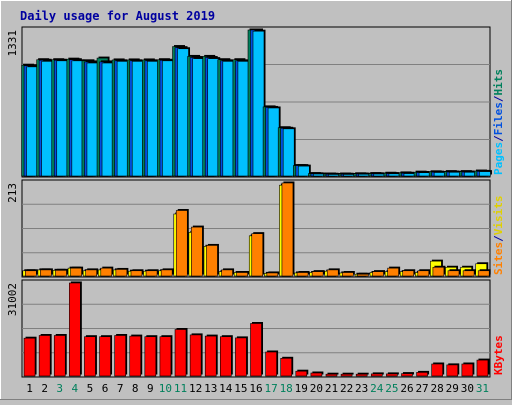  Describe the element at coordinates (270, 388) in the screenshot. I see `x-tick-label-day-17: 17` at that location.